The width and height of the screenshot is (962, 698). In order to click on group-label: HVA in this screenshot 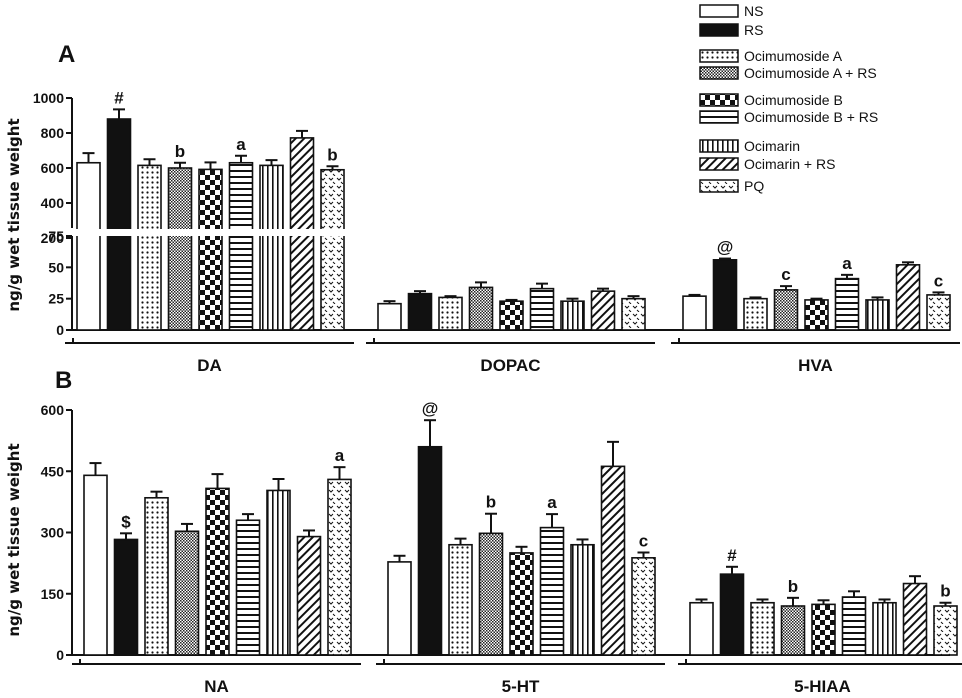, I will do `click(815, 365)`.